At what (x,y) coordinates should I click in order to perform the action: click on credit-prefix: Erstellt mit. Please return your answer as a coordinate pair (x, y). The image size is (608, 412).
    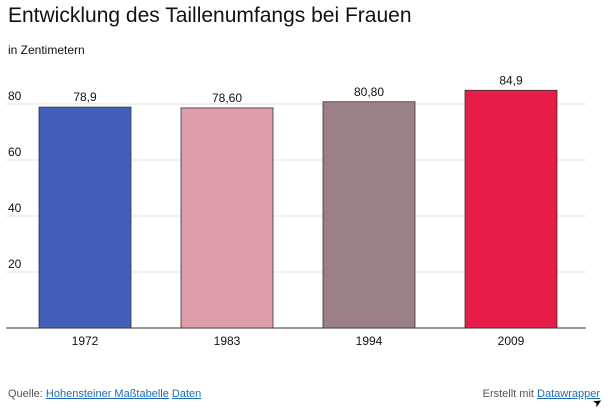
    Looking at the image, I should click on (508, 394).